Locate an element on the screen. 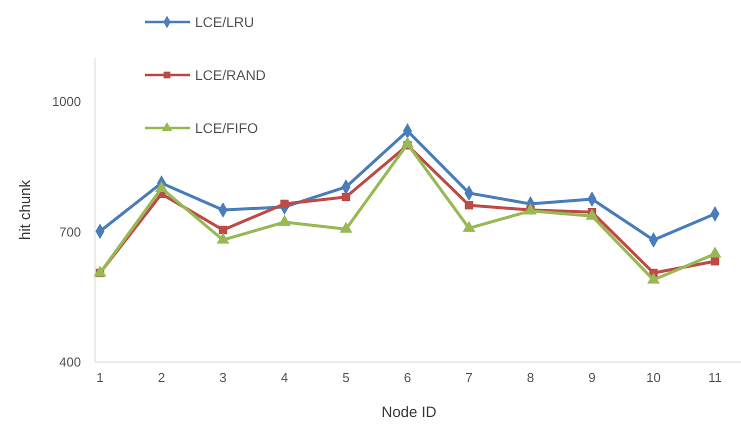 The width and height of the screenshot is (741, 429). x-tick-label: 4 is located at coordinates (284, 377).